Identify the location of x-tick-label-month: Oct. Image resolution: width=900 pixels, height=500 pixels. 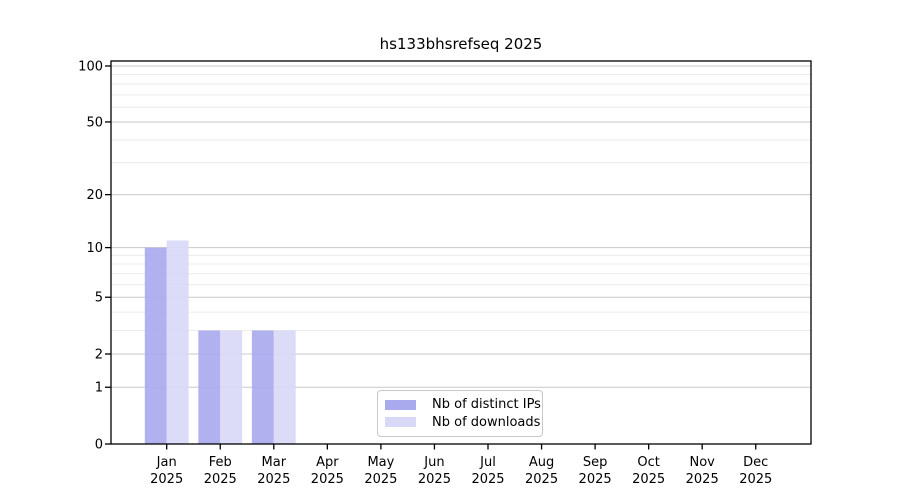
(648, 462).